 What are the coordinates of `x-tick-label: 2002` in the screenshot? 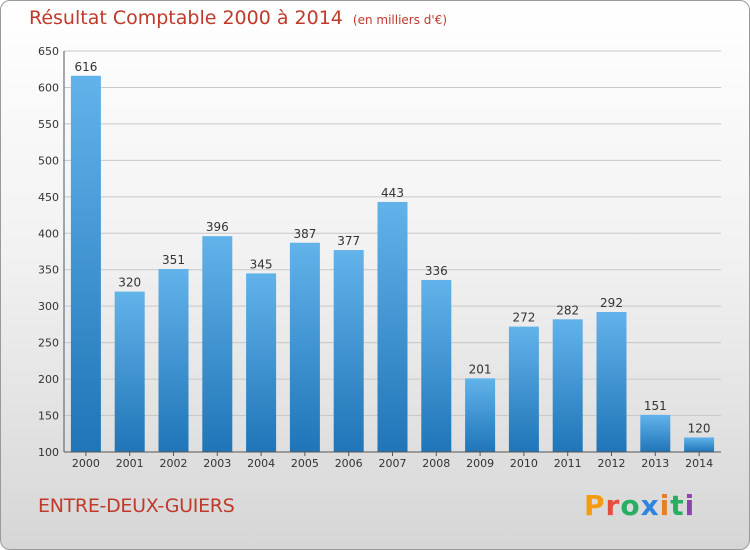 It's located at (174, 463).